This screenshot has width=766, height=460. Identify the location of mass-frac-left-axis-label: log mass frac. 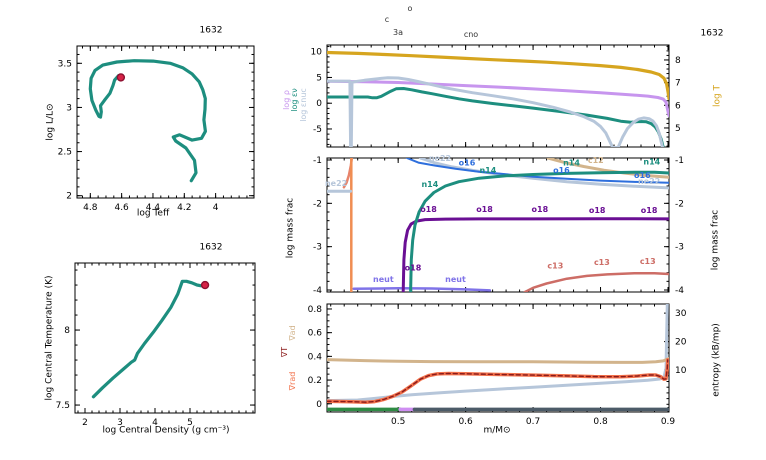
(290, 228).